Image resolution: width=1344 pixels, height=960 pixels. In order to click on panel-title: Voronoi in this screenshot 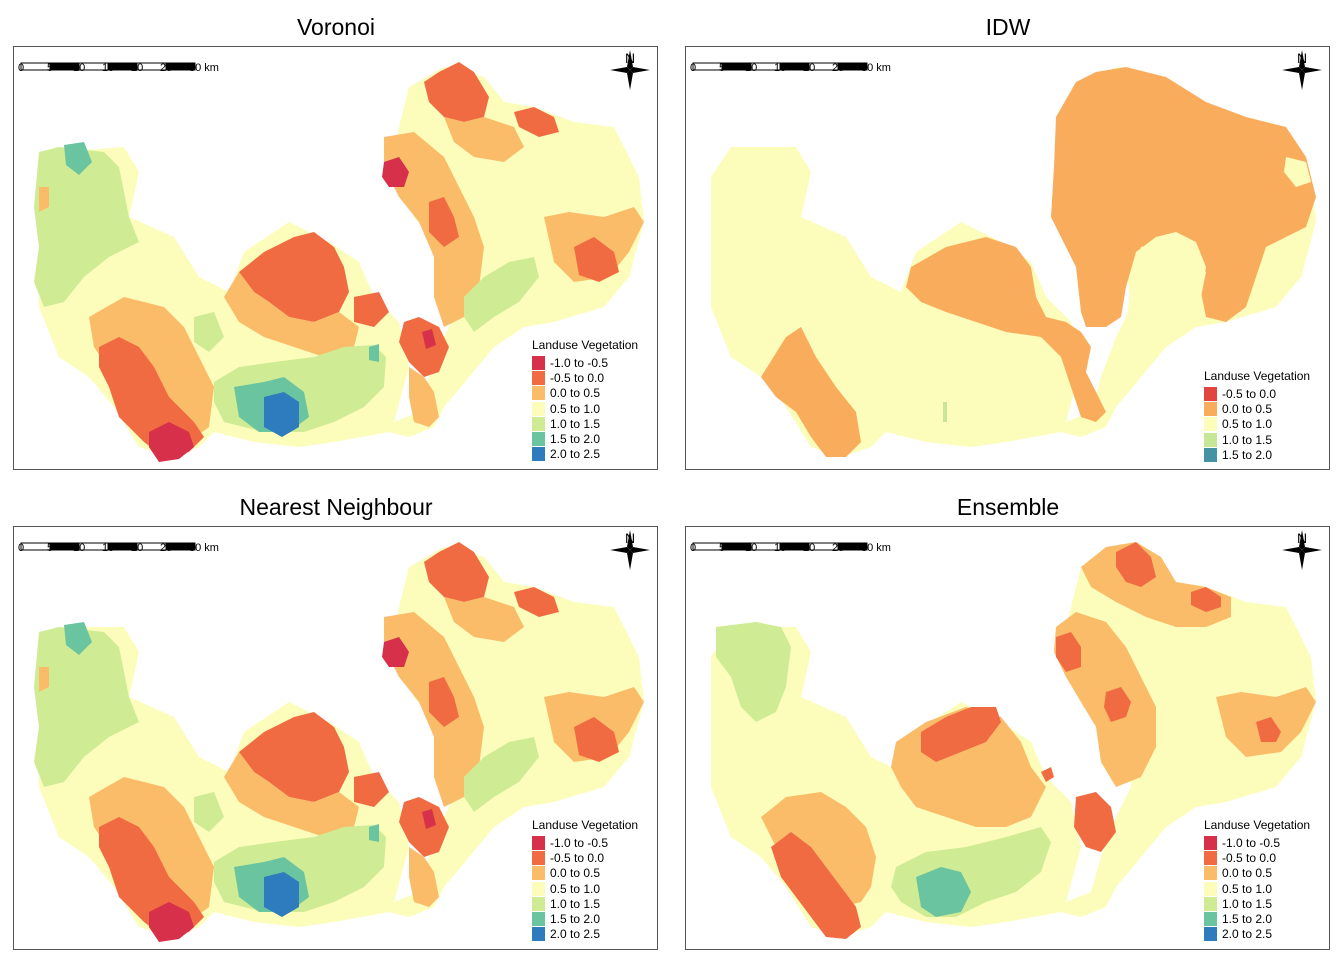, I will do `click(335, 27)`.